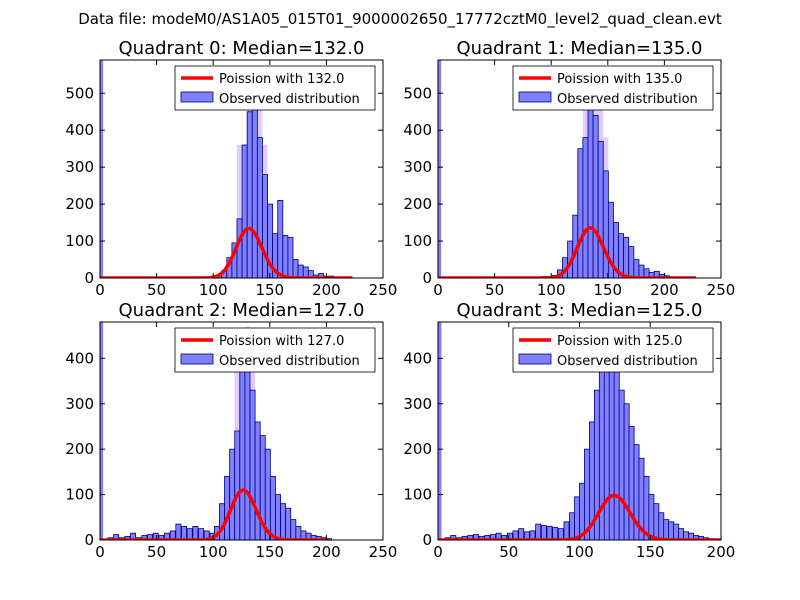 The height and width of the screenshot is (600, 800). Describe the element at coordinates (580, 310) in the screenshot. I see `panel-title: Quadrant 3: Median=125.0` at that location.